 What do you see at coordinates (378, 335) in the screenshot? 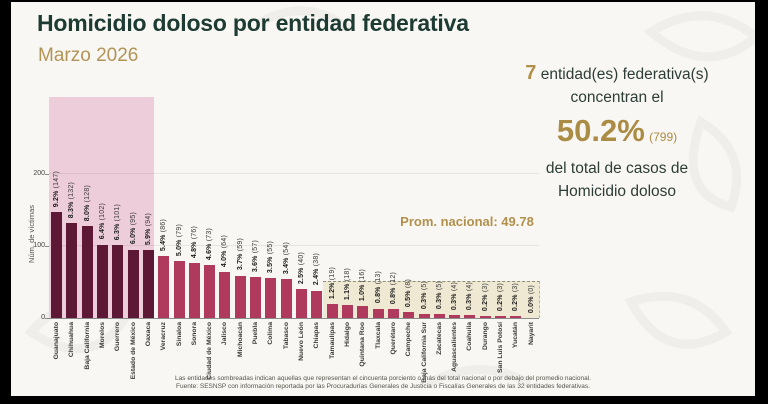
I see `x-axis-label: Tlaxcala` at bounding box center [378, 335].